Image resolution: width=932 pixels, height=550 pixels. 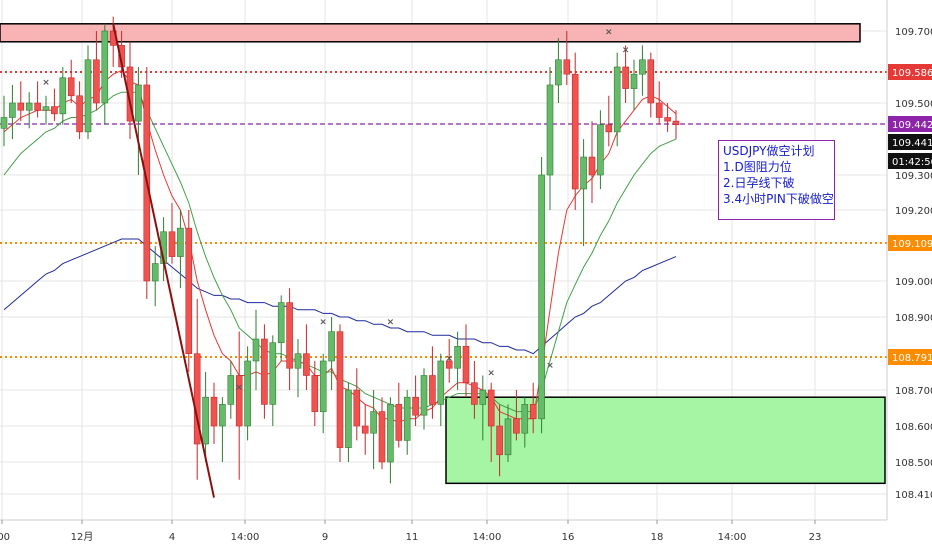 What do you see at coordinates (776, 180) in the screenshot?
I see `trade-plan-note: USDJPY做空计划 1.D图阻力位 2.日孕线下破 3.4小时PIN下破做空` at bounding box center [776, 180].